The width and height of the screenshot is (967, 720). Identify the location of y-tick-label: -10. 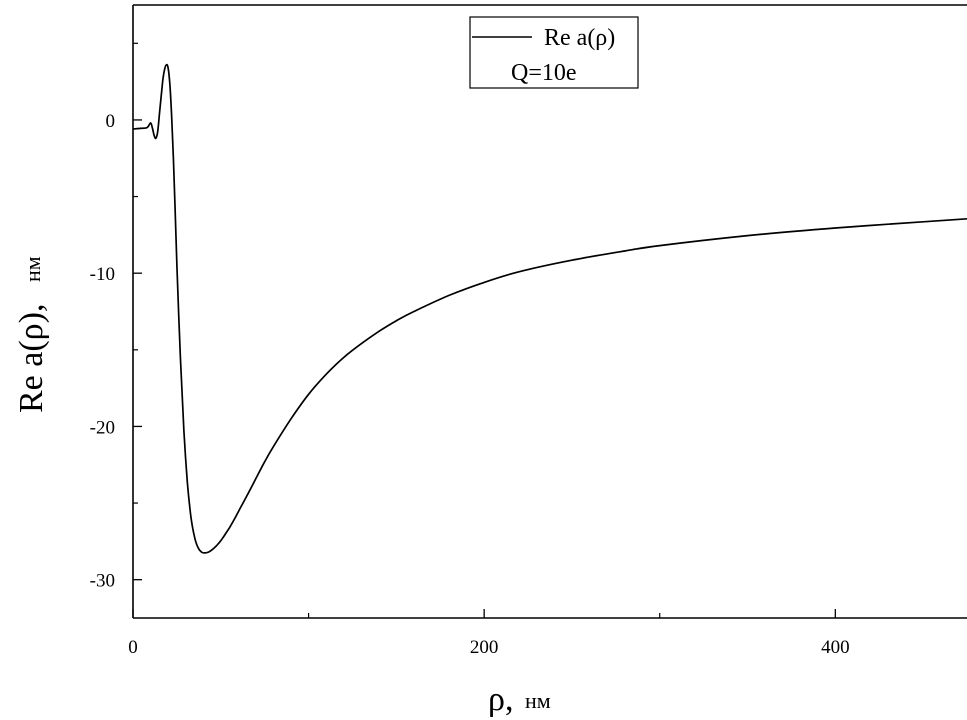
(102, 274).